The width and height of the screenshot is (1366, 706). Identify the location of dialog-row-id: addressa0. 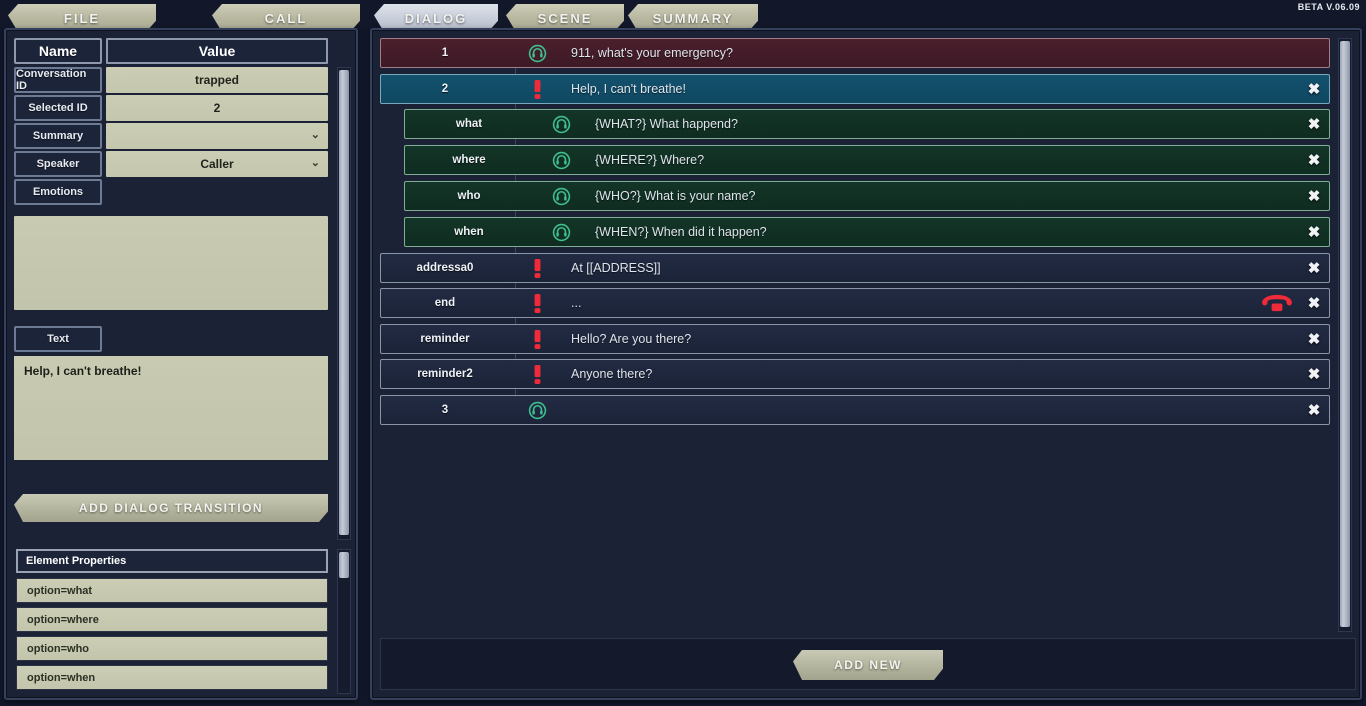
(445, 268).